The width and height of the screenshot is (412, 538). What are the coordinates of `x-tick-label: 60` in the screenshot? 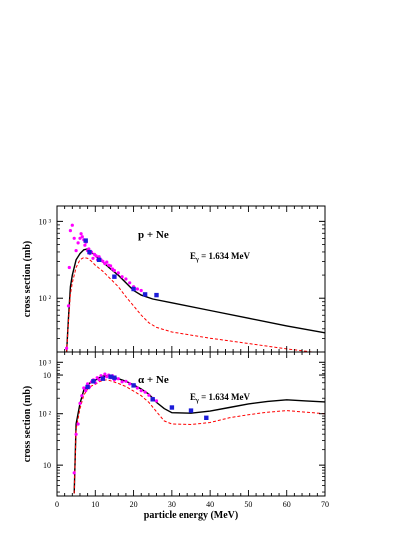 It's located at (287, 504).